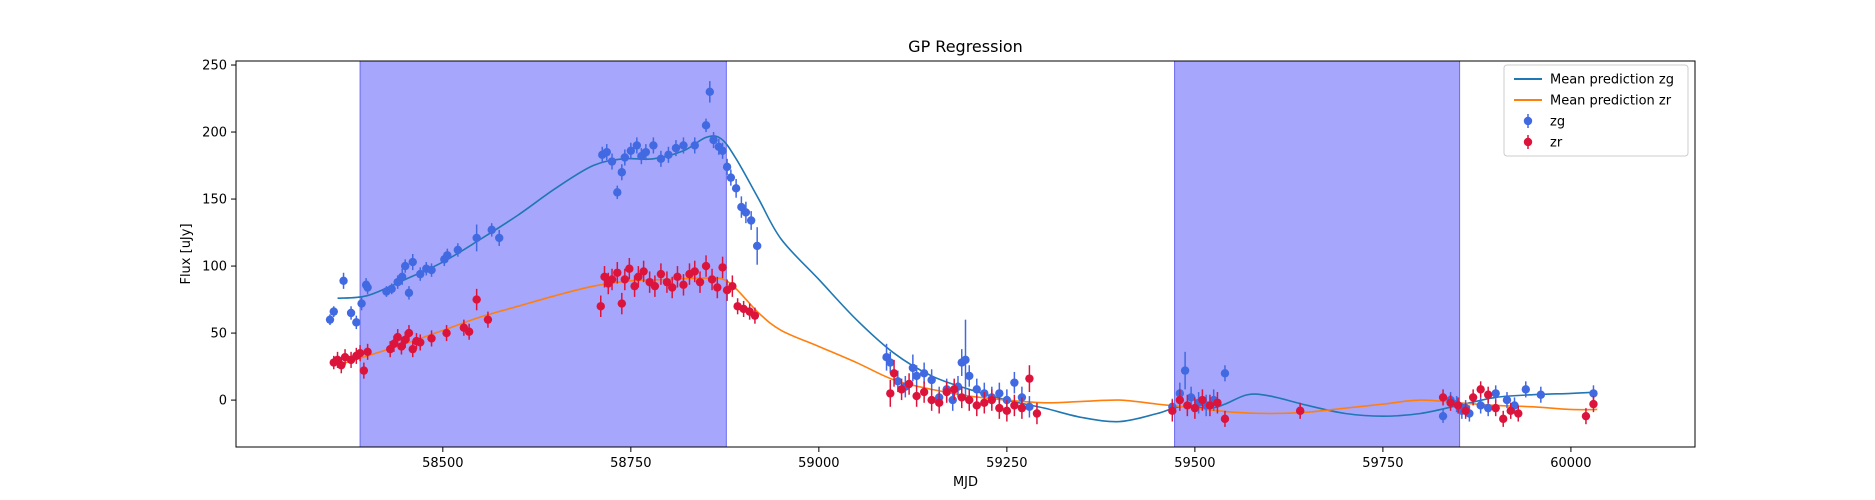  Describe the element at coordinates (1557, 122) in the screenshot. I see `legend-label: zg` at that location.